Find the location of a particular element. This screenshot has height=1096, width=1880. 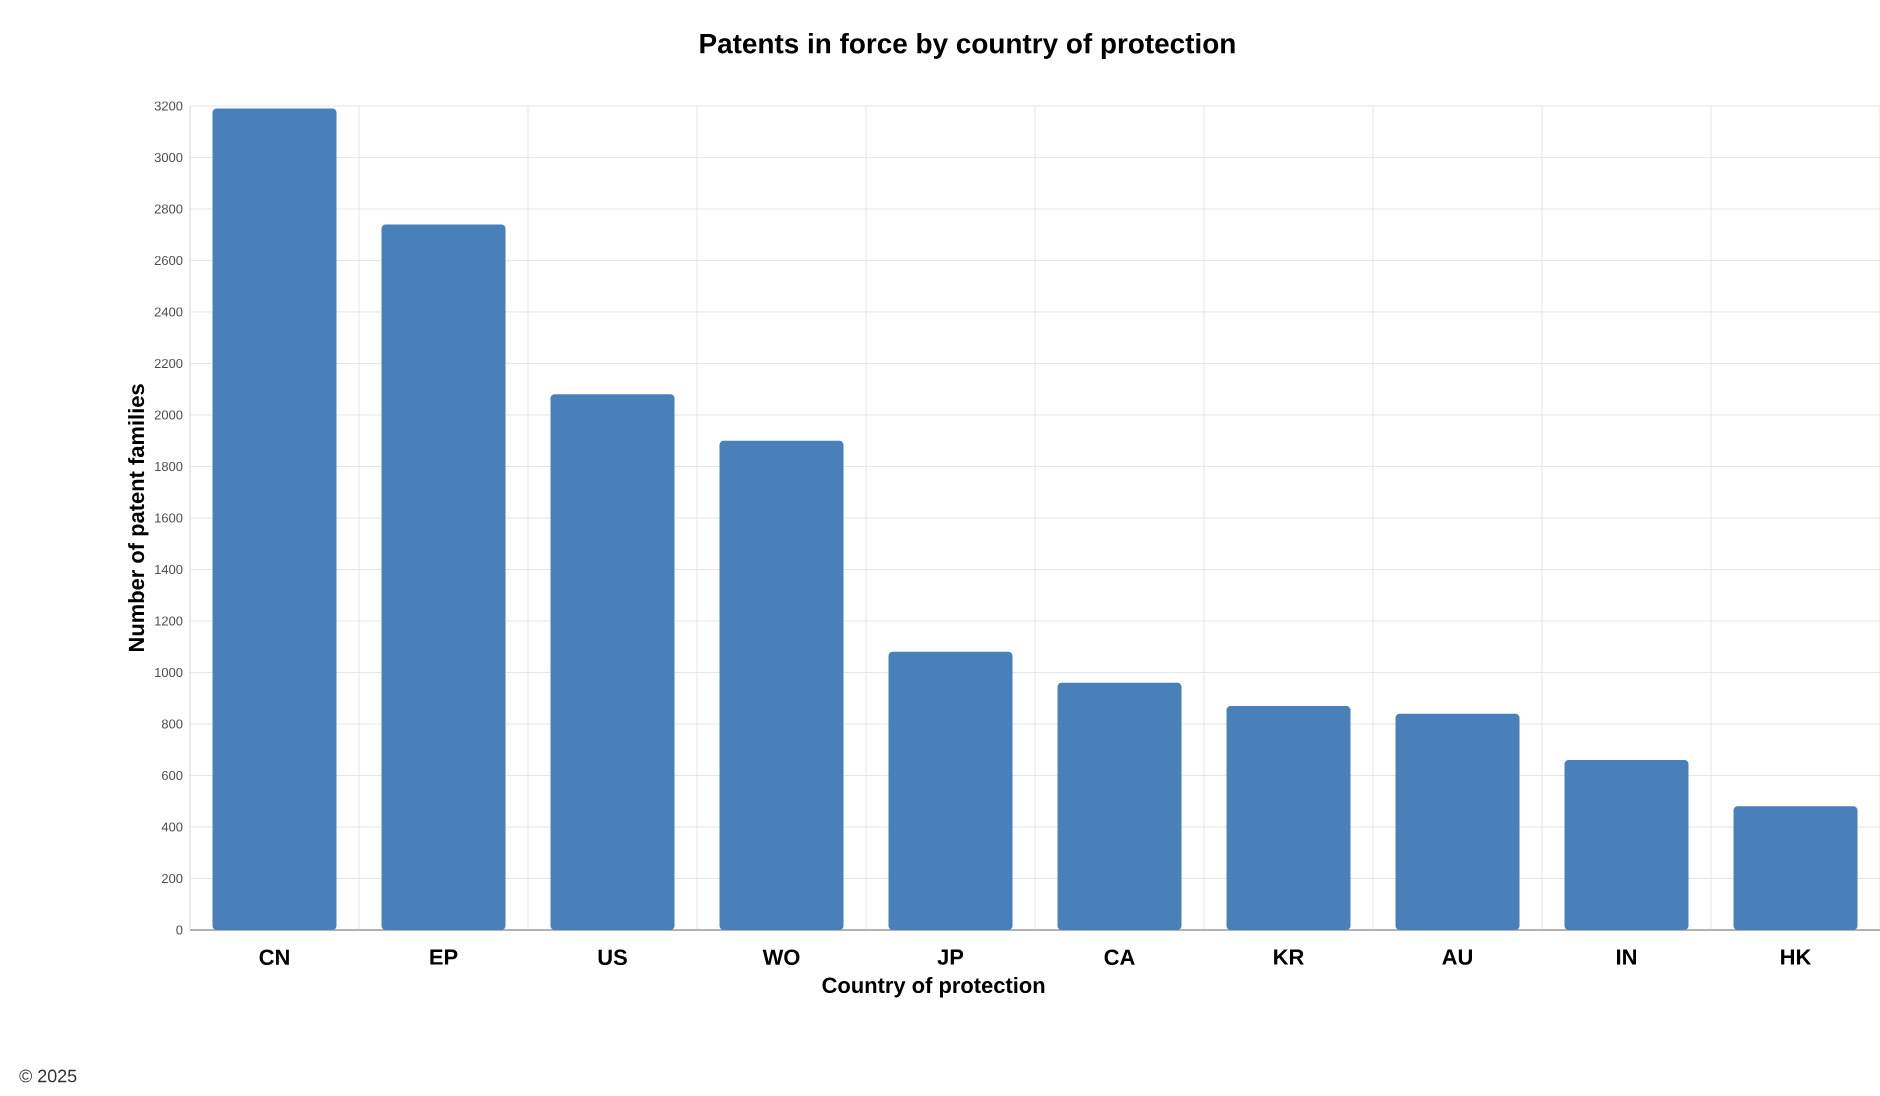

x-tick-label: CA is located at coordinates (1119, 957).